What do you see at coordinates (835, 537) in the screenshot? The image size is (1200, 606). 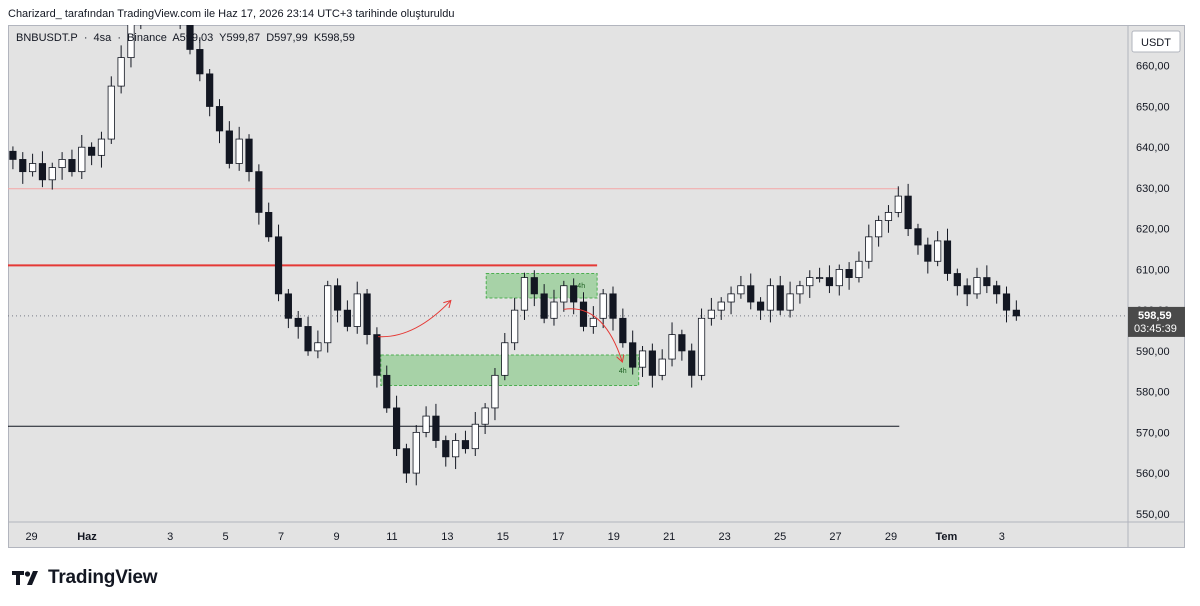 I see `time-tick-label: 27` at bounding box center [835, 537].